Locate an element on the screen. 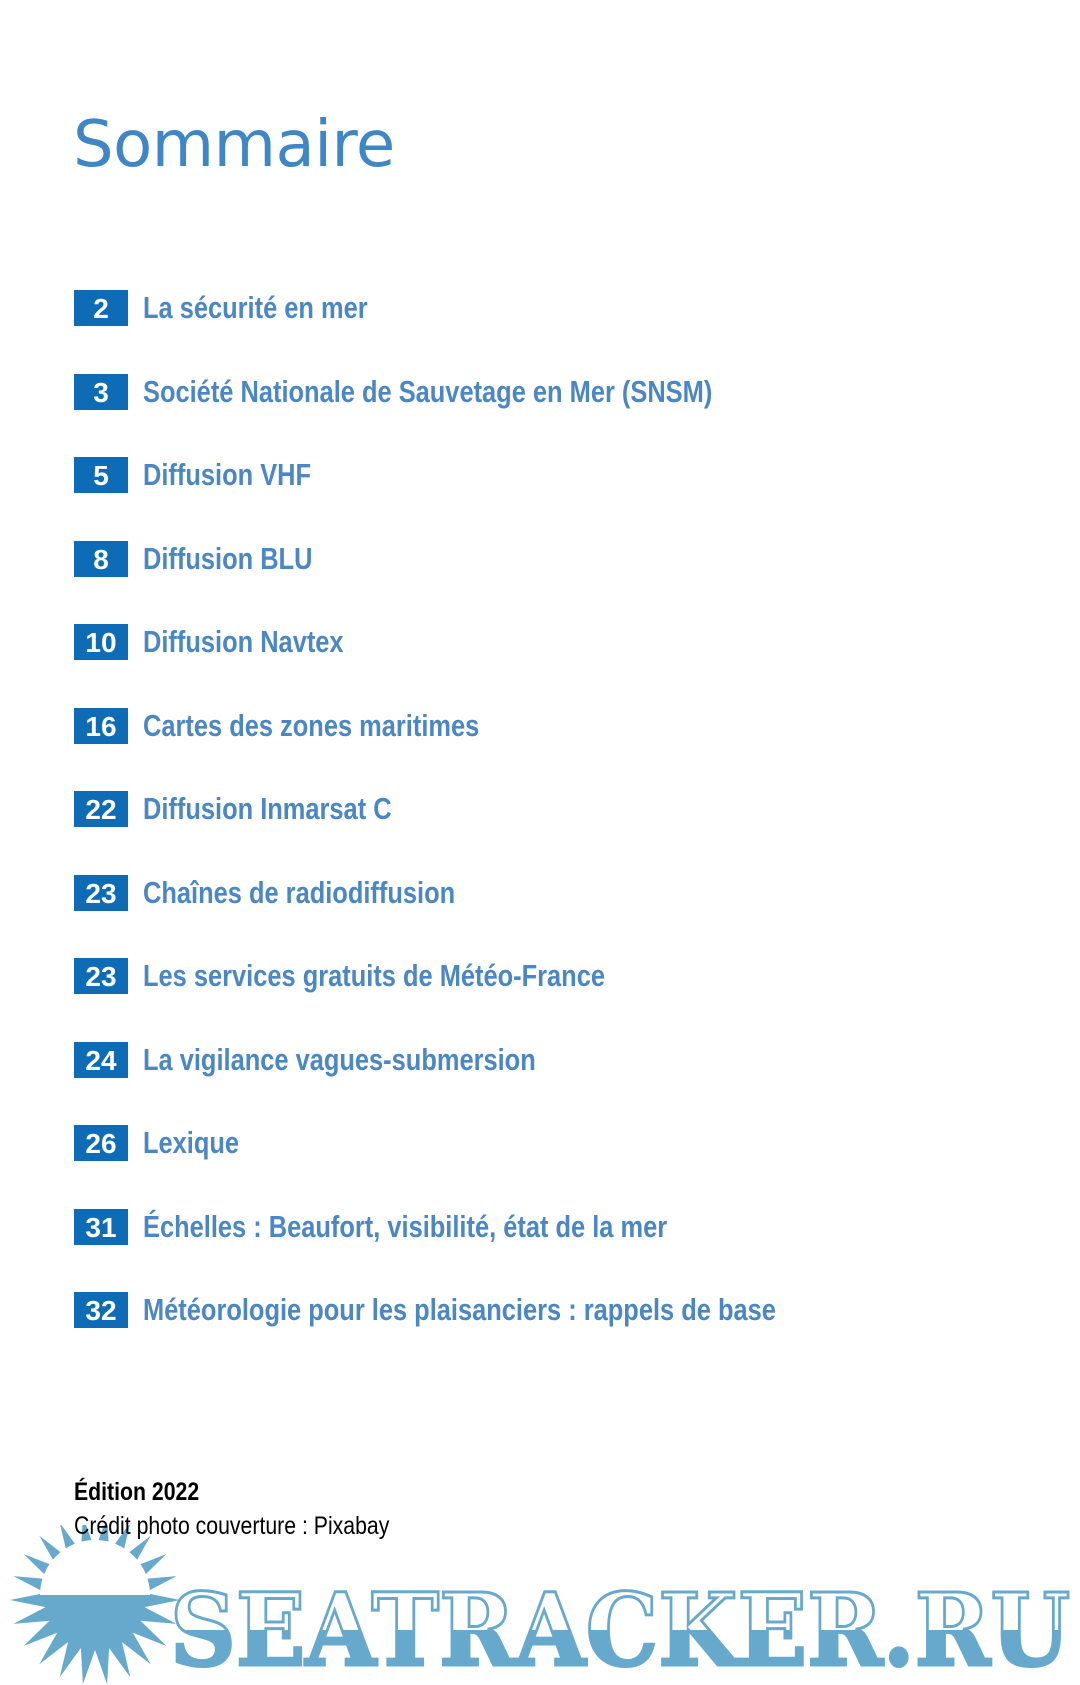 The height and width of the screenshot is (1685, 1080). toc-entry: 2 La sécurité en mer is located at coordinates (494, 308).